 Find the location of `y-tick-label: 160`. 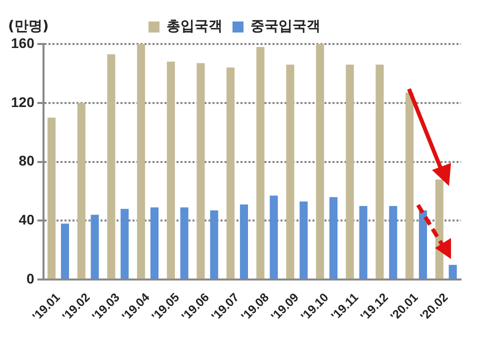

y-tick-label: 160 is located at coordinates (23, 42).